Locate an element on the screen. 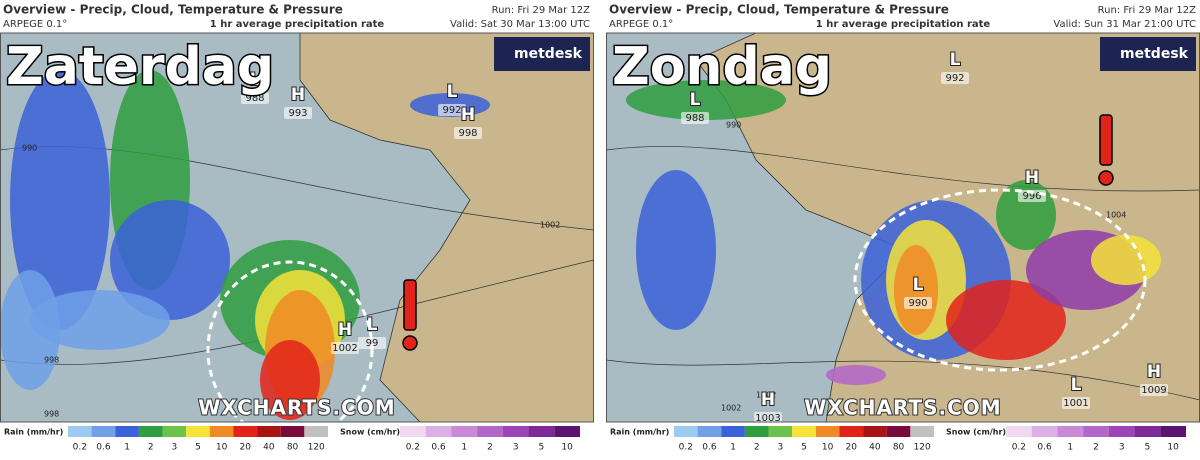 This screenshot has width=1200, height=460. highlight-ring is located at coordinates (1000, 280).